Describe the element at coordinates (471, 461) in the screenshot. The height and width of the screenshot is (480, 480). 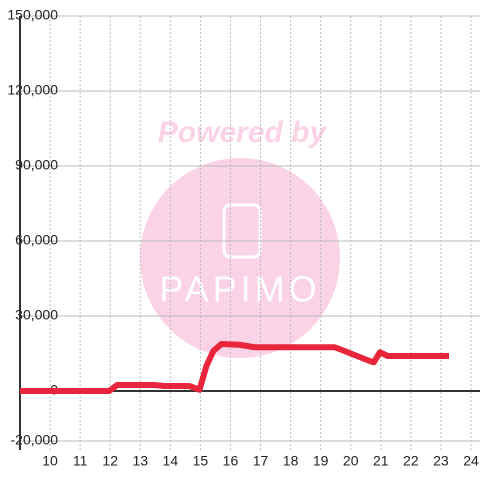
I see `x-tick-label: 24` at that location.